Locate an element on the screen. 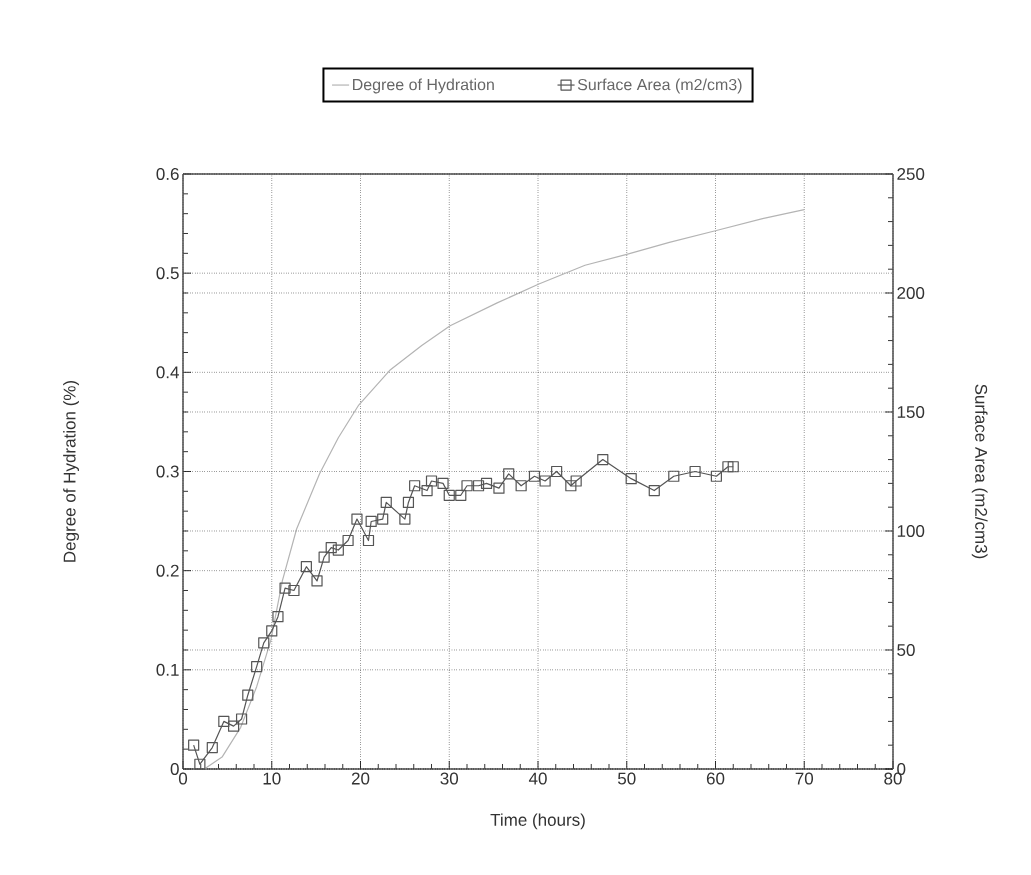 This screenshot has width=1031, height=875. y2-tick-label: 250 is located at coordinates (911, 174).